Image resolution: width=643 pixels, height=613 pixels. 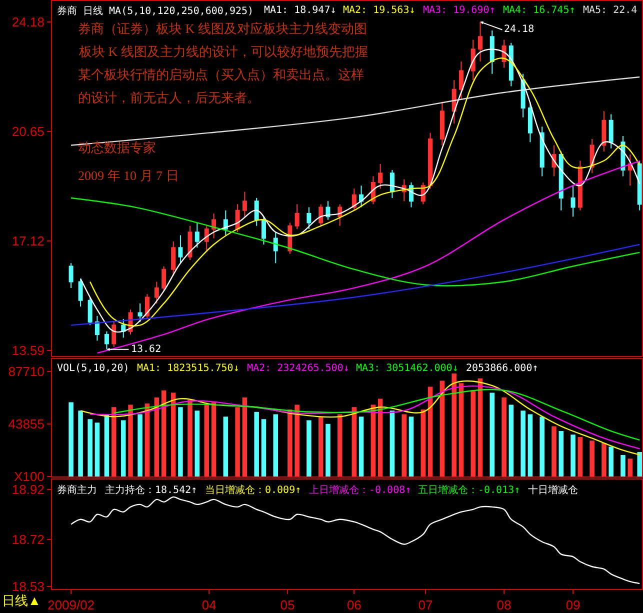 What do you see at coordinates (28, 240) in the screenshot?
I see `y-tick-label: 17.12` at bounding box center [28, 240].